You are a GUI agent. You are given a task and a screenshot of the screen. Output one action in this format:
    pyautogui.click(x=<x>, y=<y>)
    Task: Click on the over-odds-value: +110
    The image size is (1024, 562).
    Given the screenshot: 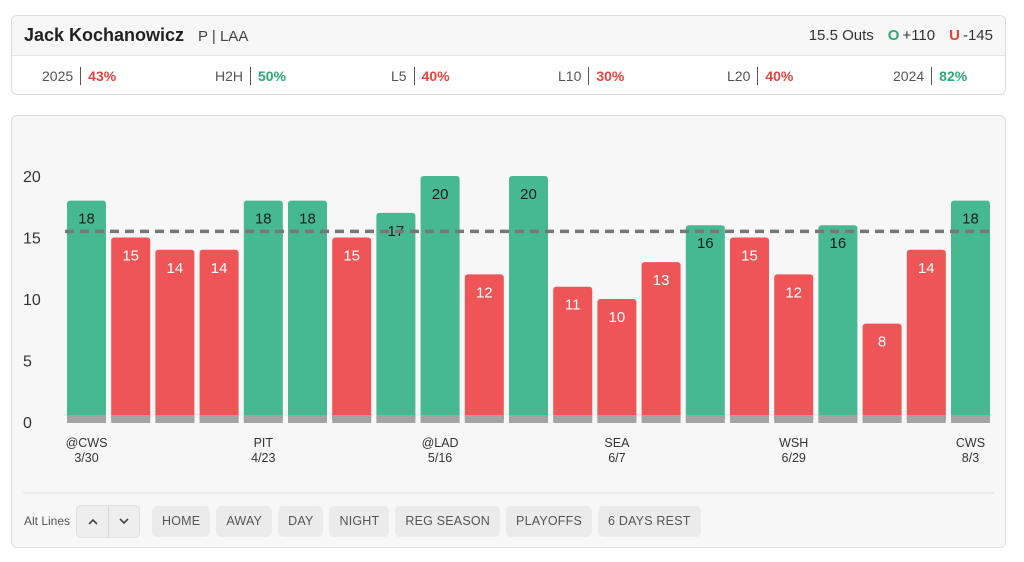 What is the action you would take?
    pyautogui.click(x=919, y=35)
    